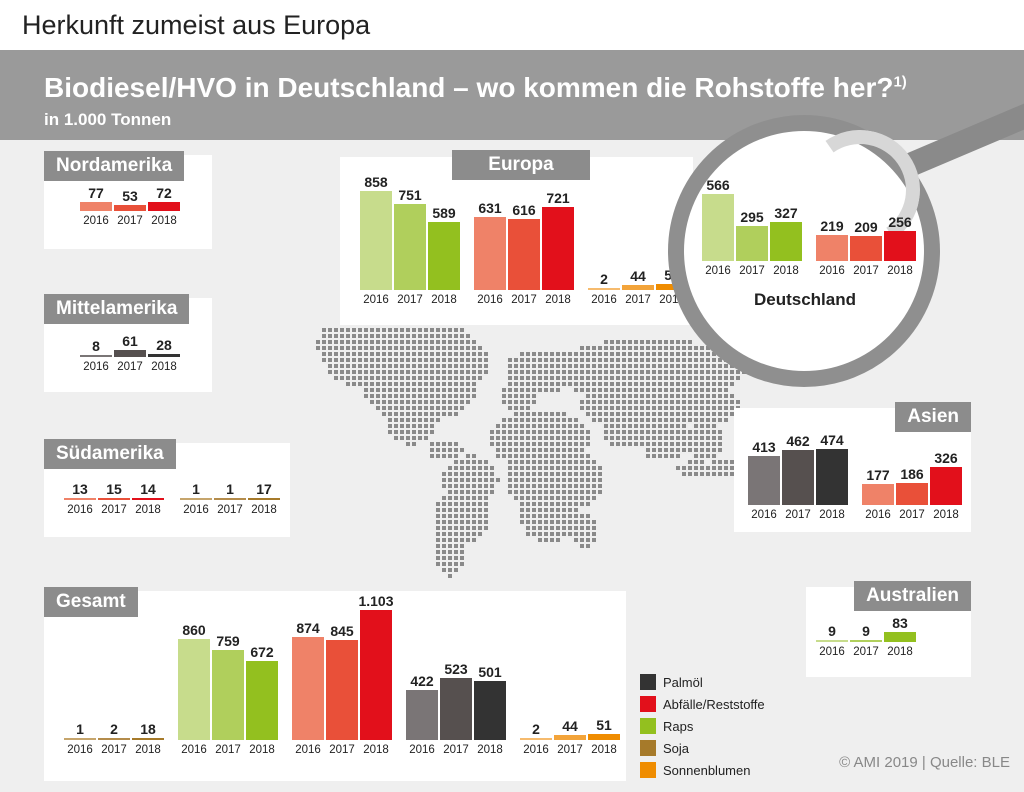  What do you see at coordinates (524, 254) in the screenshot?
I see `bar-abfaelle-2017: 616 2017` at bounding box center [524, 254].